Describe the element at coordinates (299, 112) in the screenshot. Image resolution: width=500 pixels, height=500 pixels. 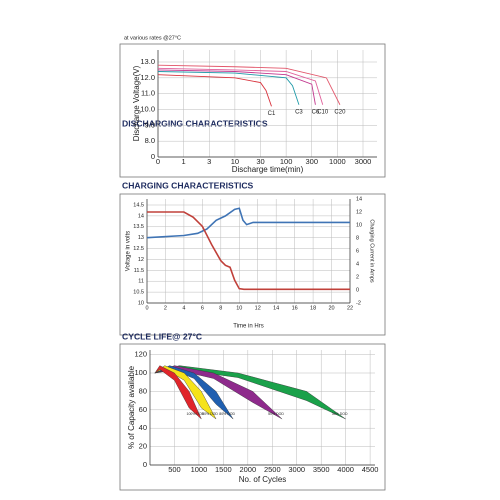
I see `curve-label: C3` at that location.